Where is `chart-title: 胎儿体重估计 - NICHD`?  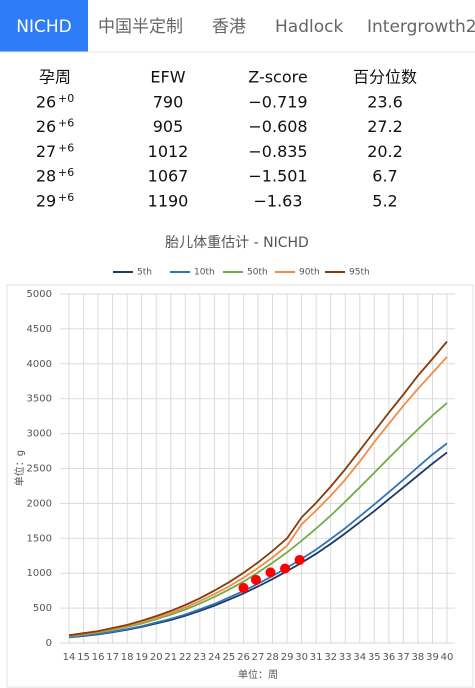 chart-title: 胎儿体重估计 - NICHD is located at coordinates (237, 243).